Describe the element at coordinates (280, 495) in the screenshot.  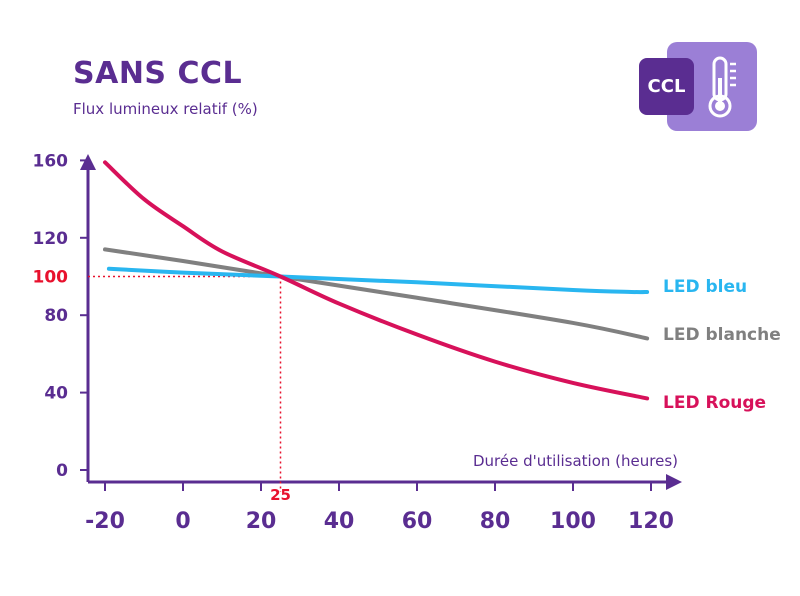
I see `reference-x-label: 25` at that location.